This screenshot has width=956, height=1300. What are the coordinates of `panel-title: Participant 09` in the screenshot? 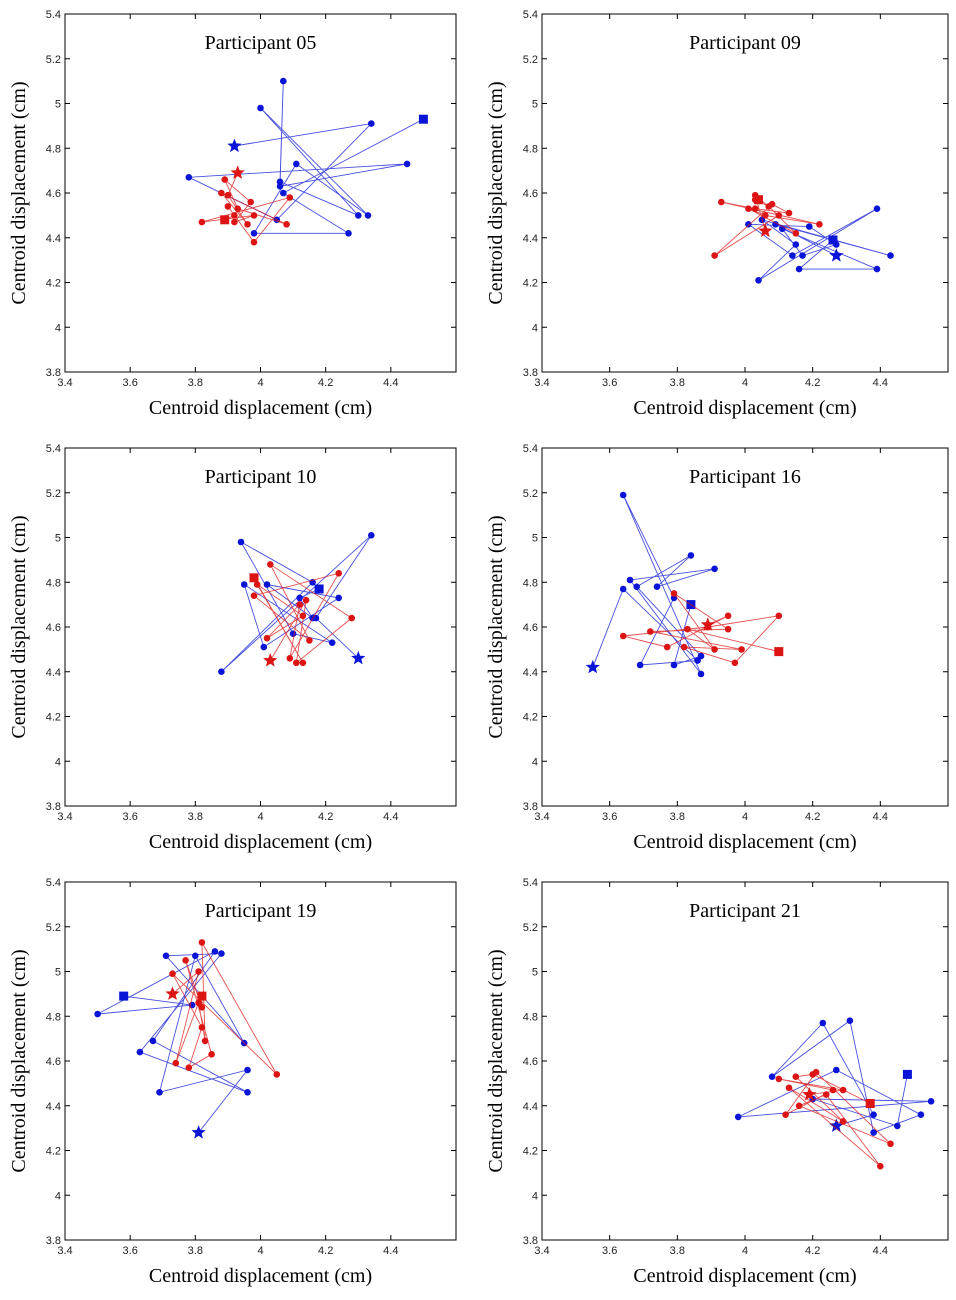 It's located at (745, 43).